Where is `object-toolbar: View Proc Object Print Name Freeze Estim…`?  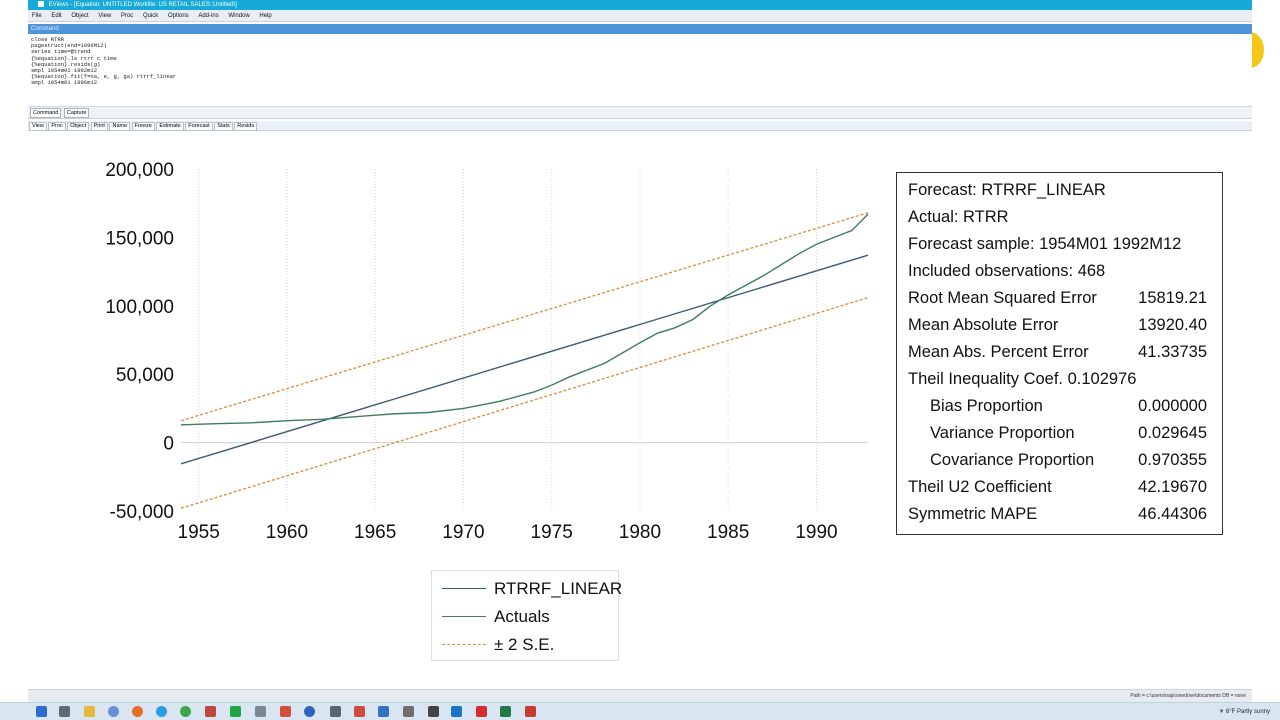
object-toolbar: View Proc Object Print Name Freeze Estim… is located at coordinates (640, 126).